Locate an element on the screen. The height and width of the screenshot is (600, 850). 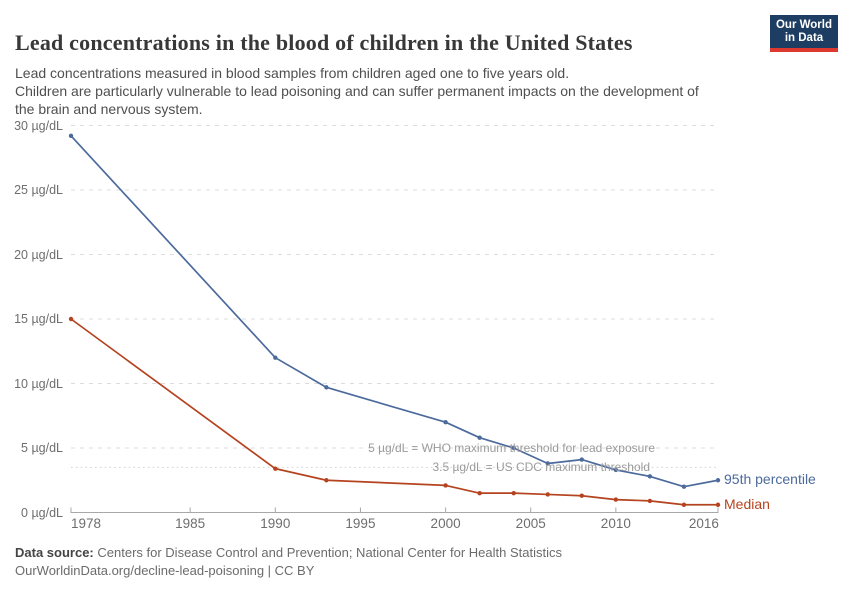
owid-logo: Our World in Data is located at coordinates (804, 33).